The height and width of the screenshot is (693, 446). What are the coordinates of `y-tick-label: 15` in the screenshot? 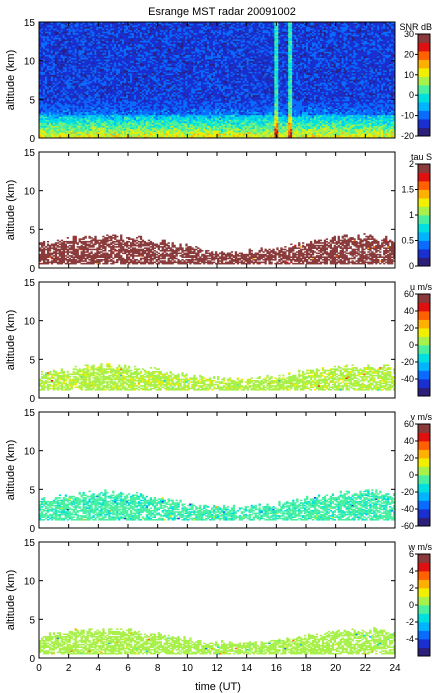 It's located at (30, 153).